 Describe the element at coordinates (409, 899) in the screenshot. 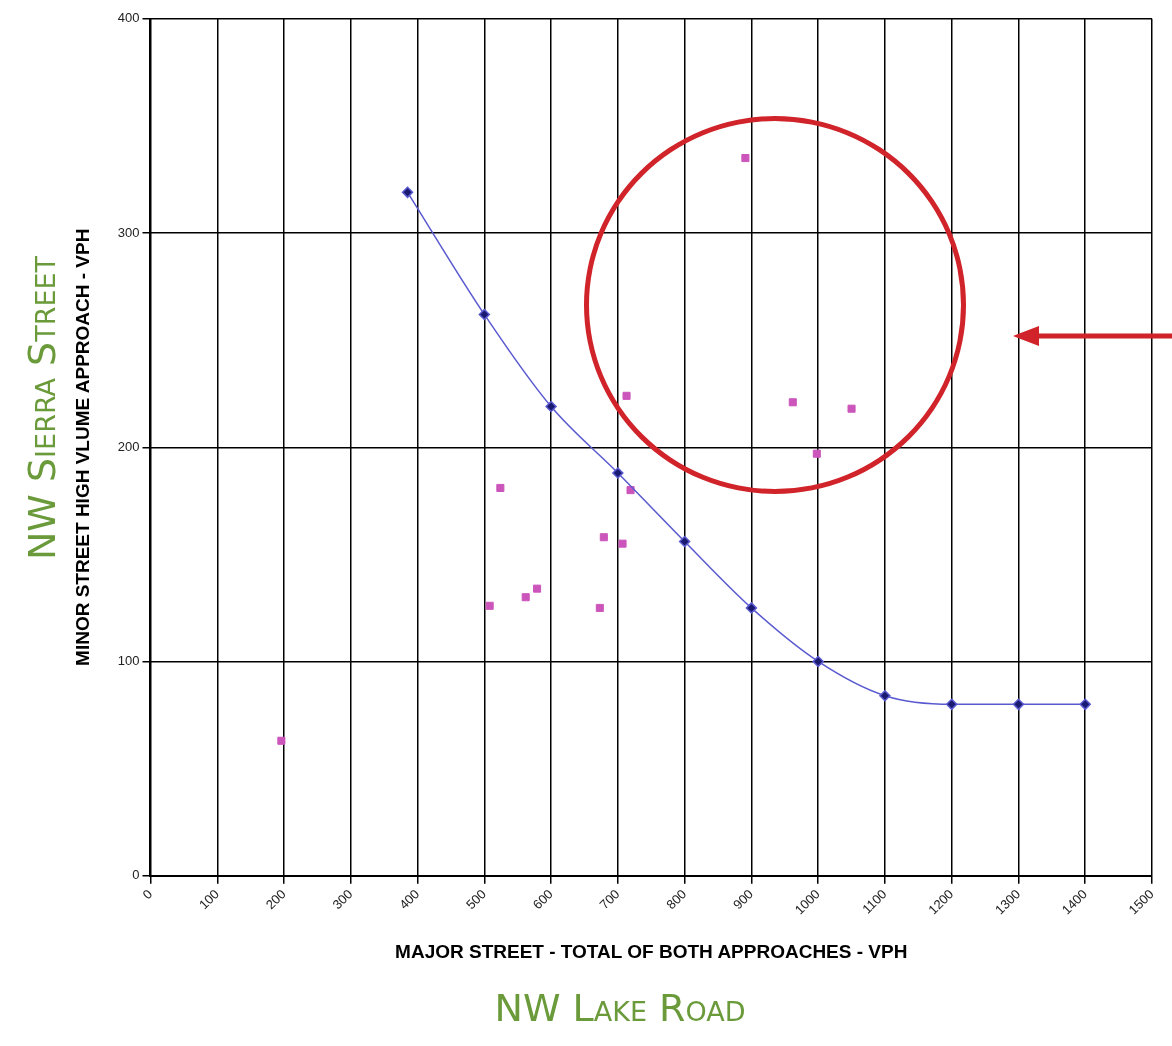

I see `x-tick-label: 400` at that location.